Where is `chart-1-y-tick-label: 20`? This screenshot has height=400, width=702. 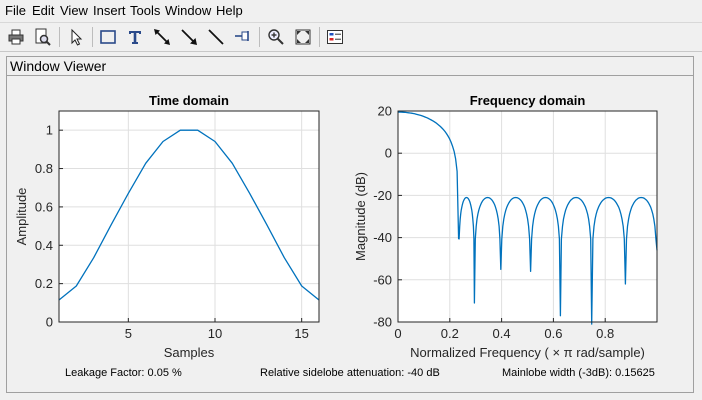 chart-1-y-tick-label: 20 is located at coordinates (385, 111).